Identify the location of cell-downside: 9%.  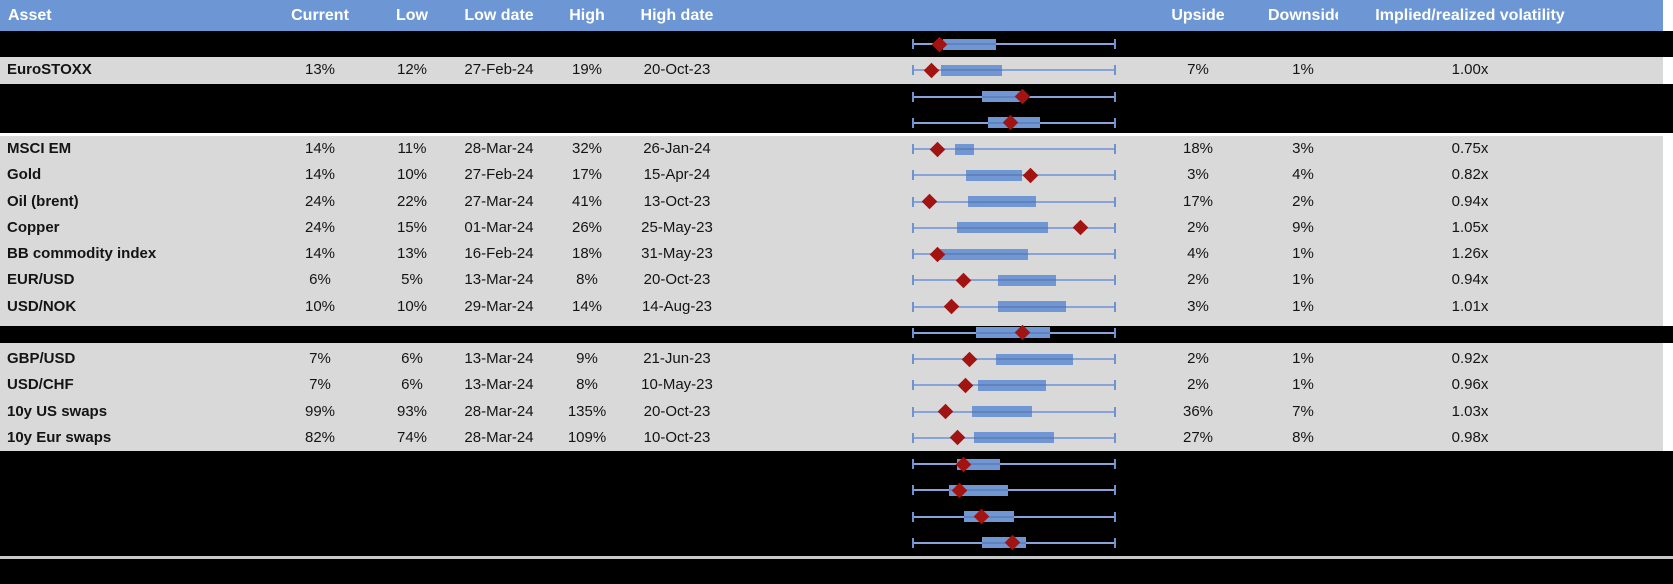
(1303, 227).